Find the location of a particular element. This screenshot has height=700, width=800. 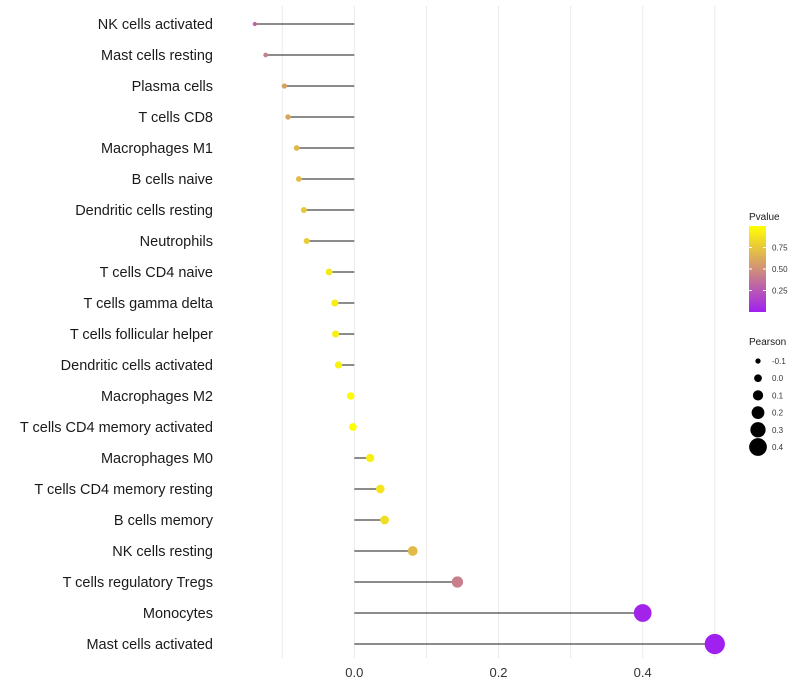

x-tick-labels: 0.0 0.2 0.4 is located at coordinates (498, 672).